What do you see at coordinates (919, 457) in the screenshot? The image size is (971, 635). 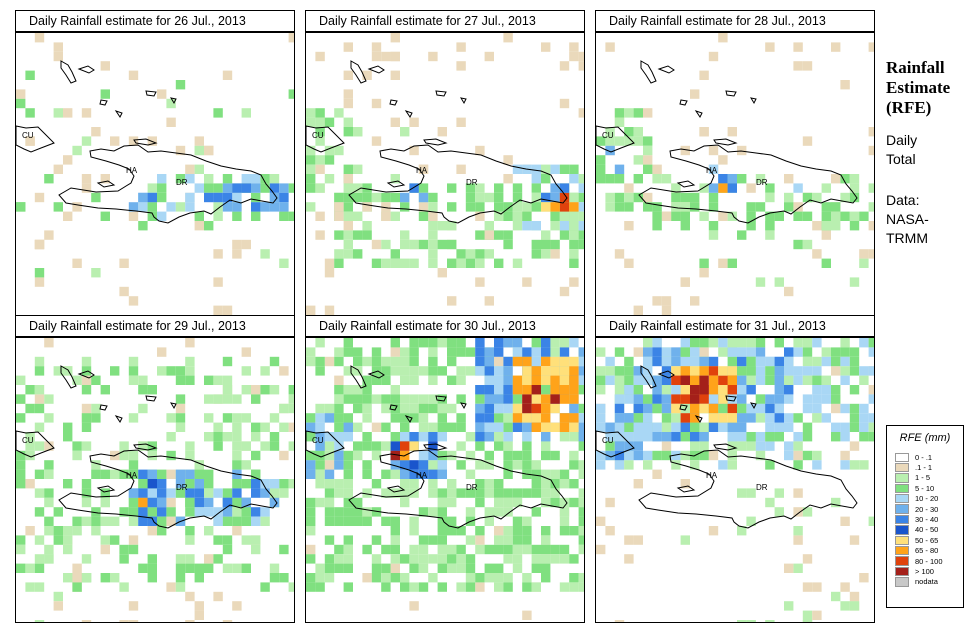 I see `legend-item: 0 - .1` at bounding box center [919, 457].